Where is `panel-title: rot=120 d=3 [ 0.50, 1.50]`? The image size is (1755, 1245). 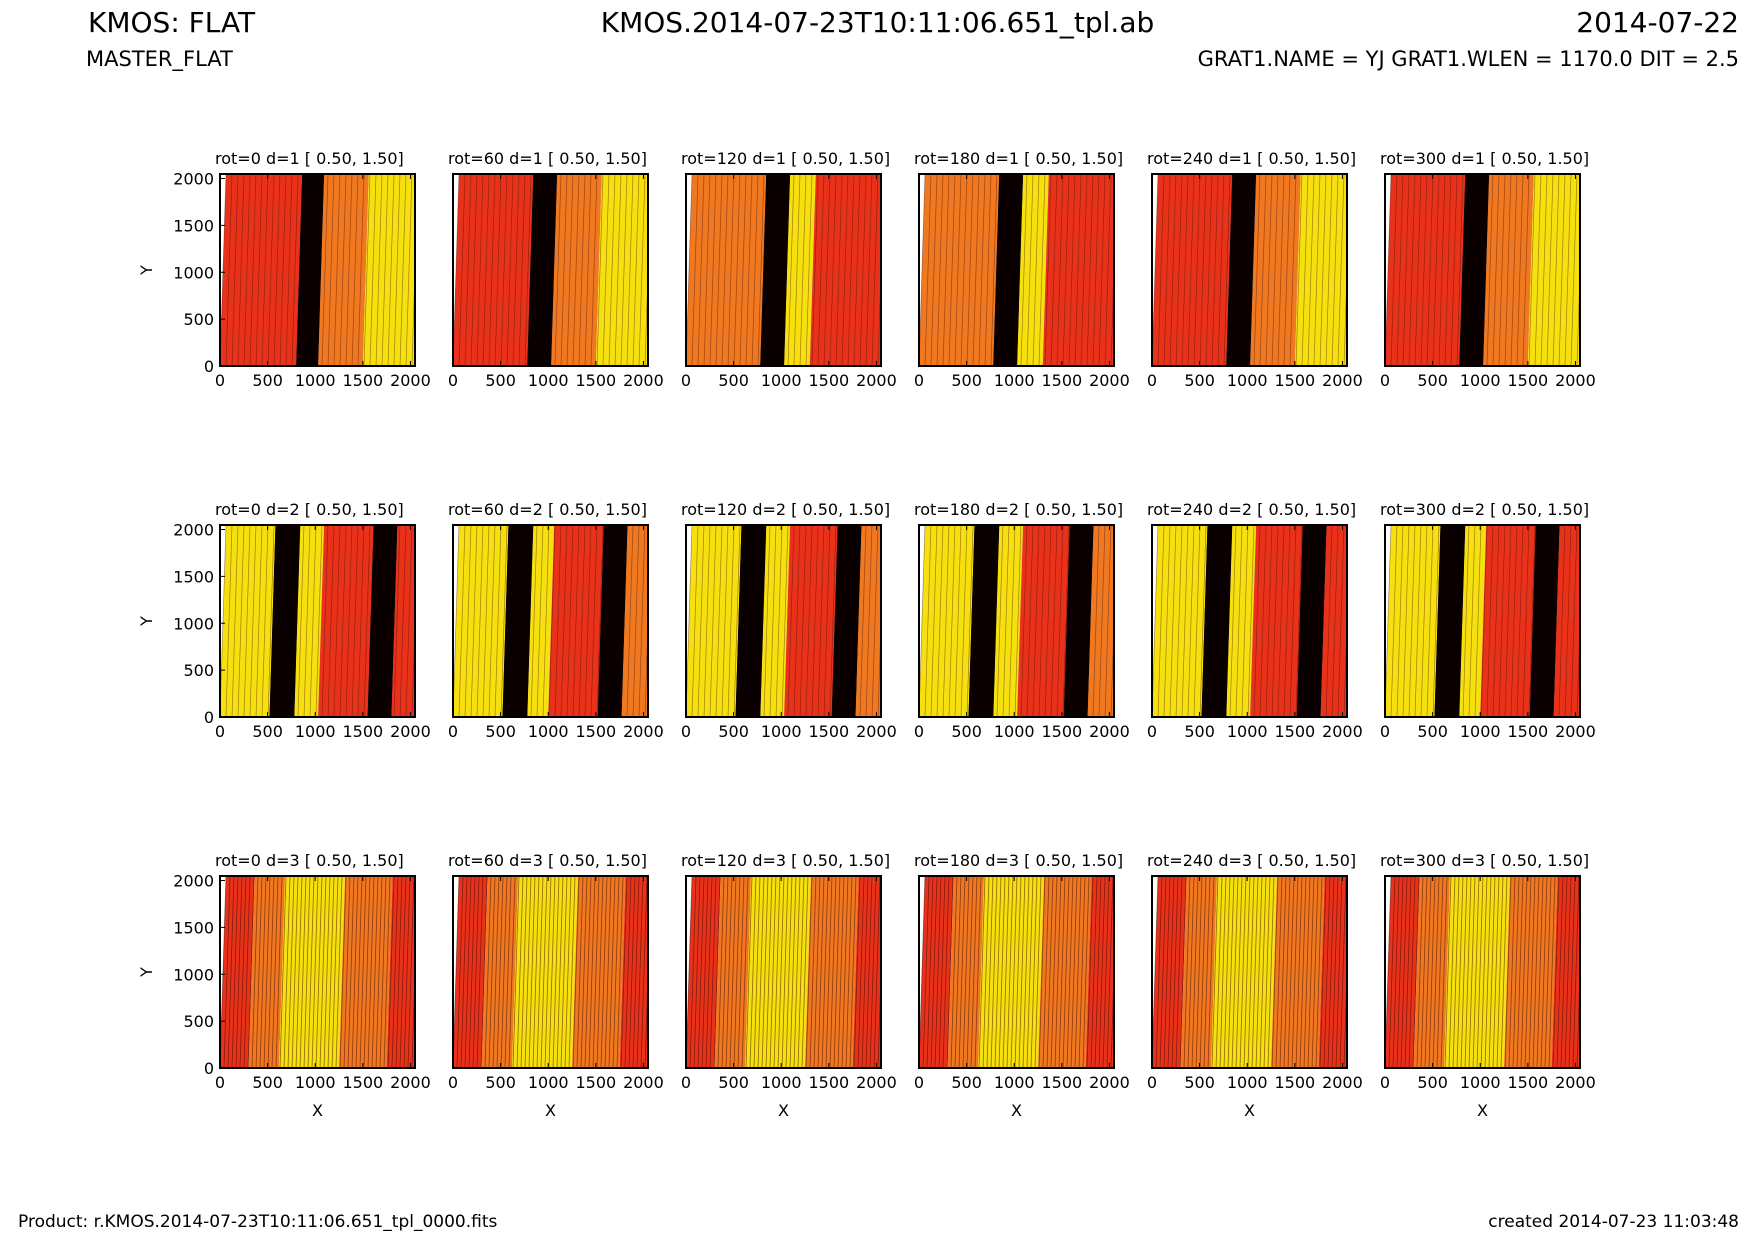 panel-title: rot=120 d=3 [ 0.50, 1.50] is located at coordinates (785, 860).